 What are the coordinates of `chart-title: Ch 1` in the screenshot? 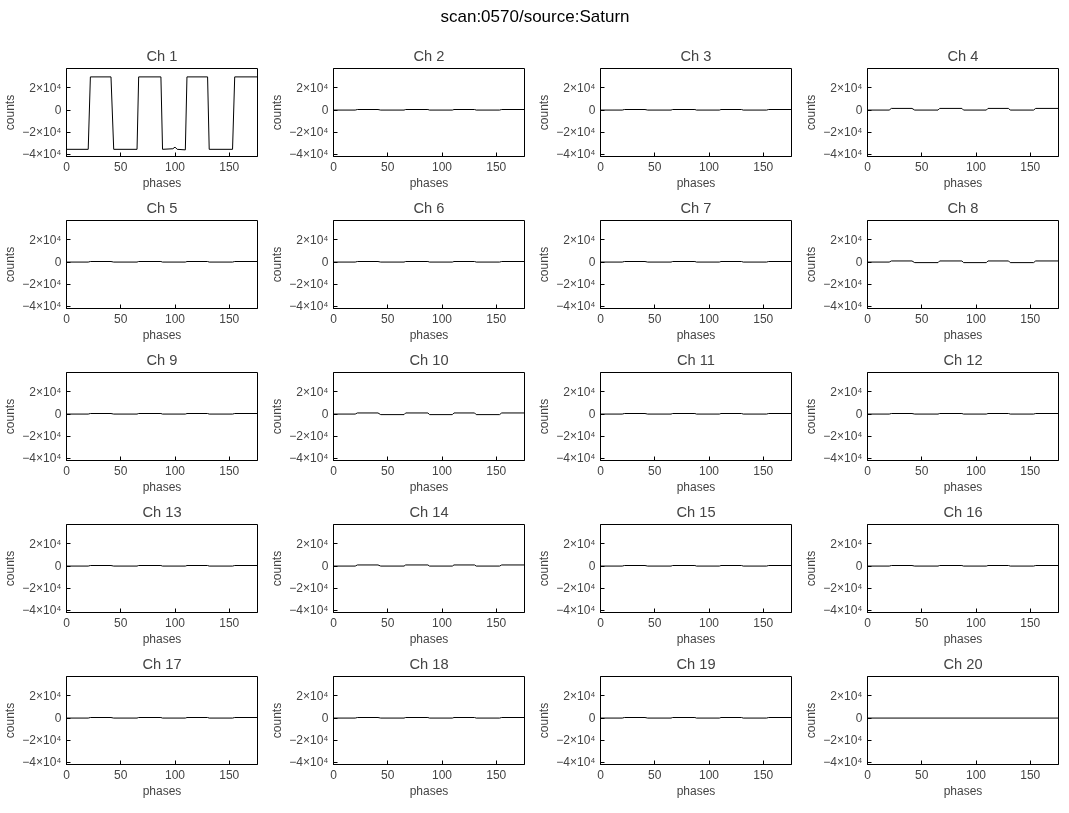 It's located at (162, 55).